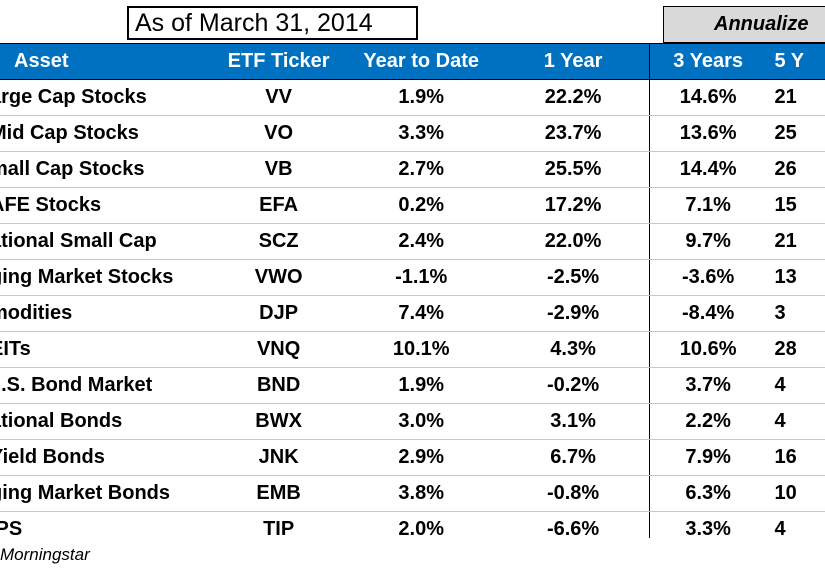  What do you see at coordinates (279, 205) in the screenshot?
I see `ticker-cell: EFA` at bounding box center [279, 205].